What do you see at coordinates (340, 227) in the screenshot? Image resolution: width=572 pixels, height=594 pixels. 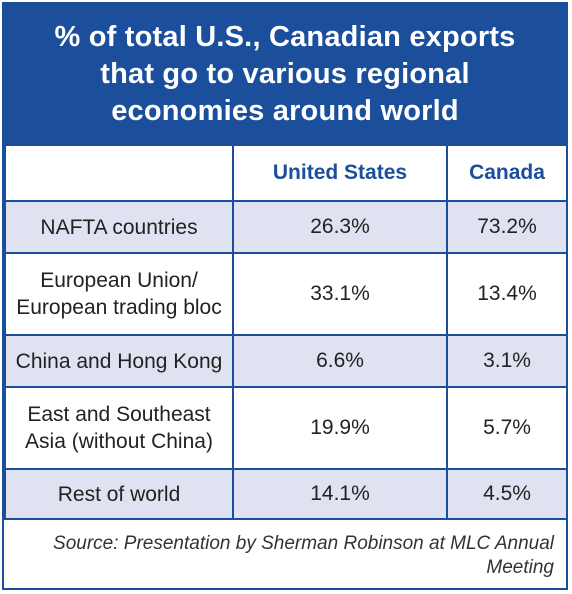 I see `cell-united-states: 26.3%` at bounding box center [340, 227].